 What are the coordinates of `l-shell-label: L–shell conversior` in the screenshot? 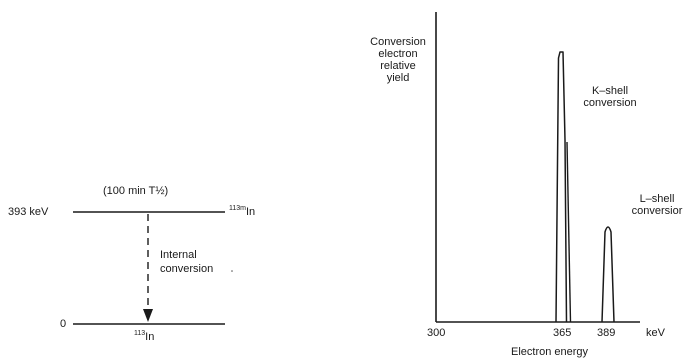 It's located at (653, 205).